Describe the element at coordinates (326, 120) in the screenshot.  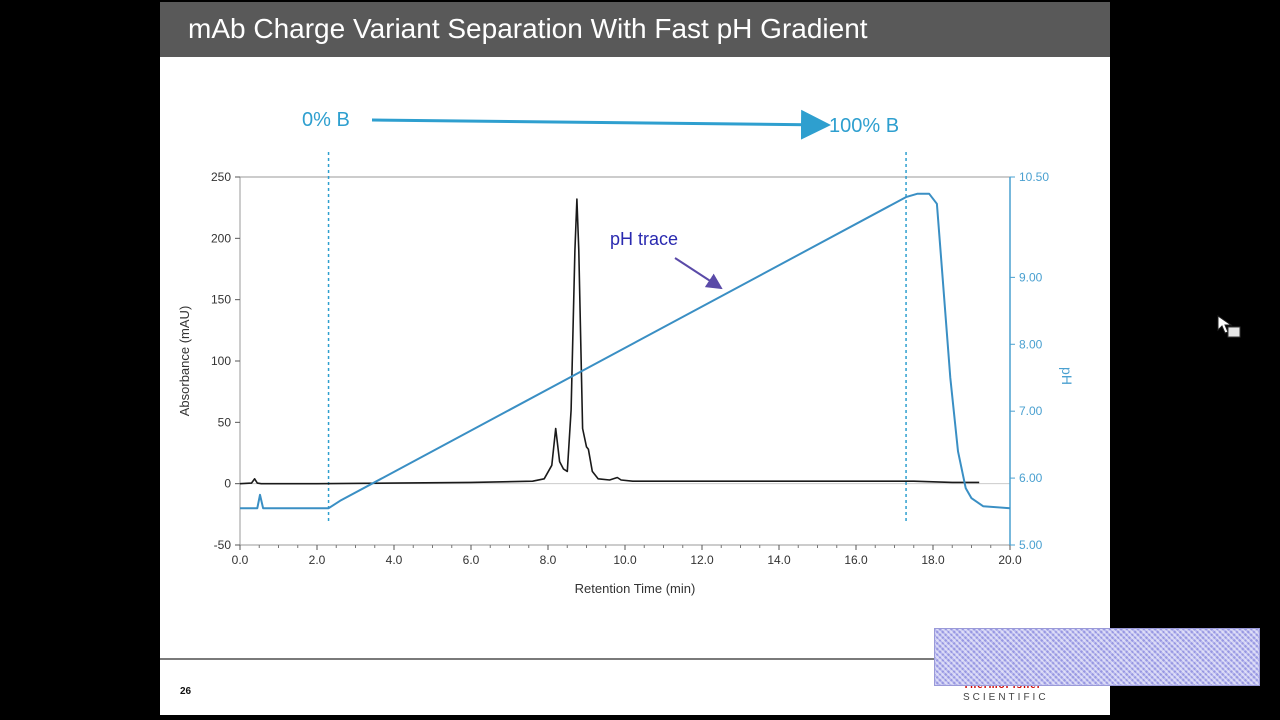
I see `gradient-start-label: 0% B` at that location.